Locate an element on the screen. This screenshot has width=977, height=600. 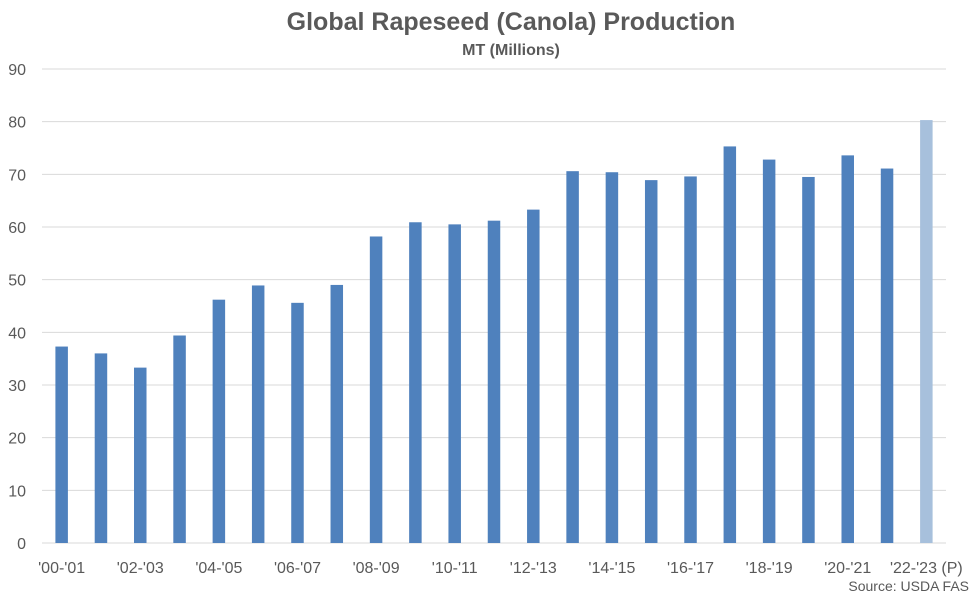
chart-title: Global Rapeseed (Canola) Production is located at coordinates (511, 22).